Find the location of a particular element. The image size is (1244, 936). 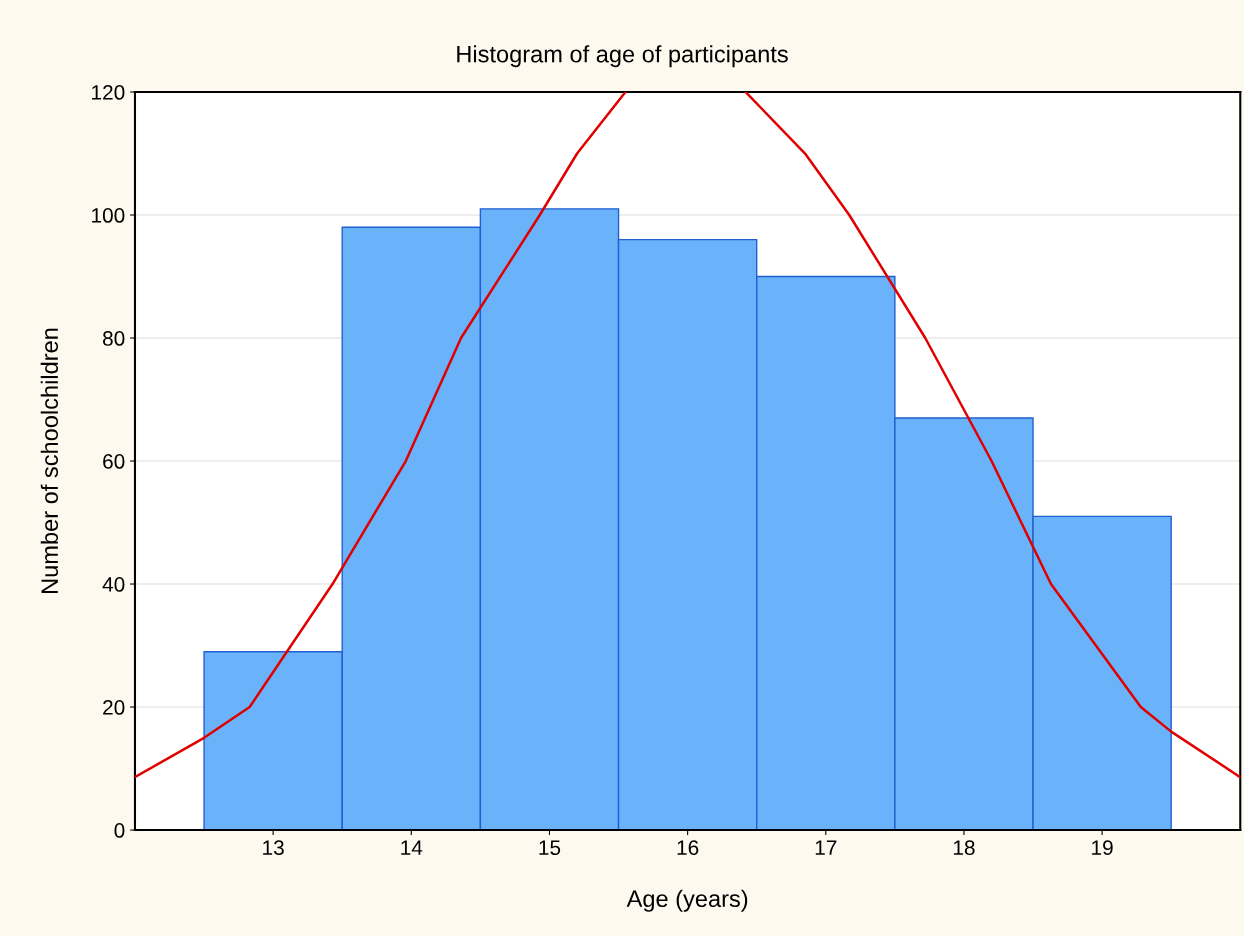

y-axis-title: Number of schoolchildren is located at coordinates (49, 460).